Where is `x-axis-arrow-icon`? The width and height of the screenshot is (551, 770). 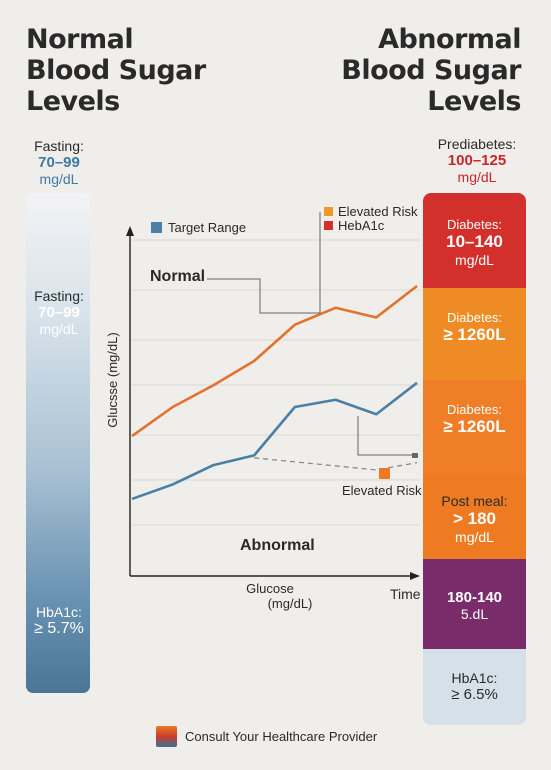 x-axis-arrow-icon is located at coordinates (415, 576).